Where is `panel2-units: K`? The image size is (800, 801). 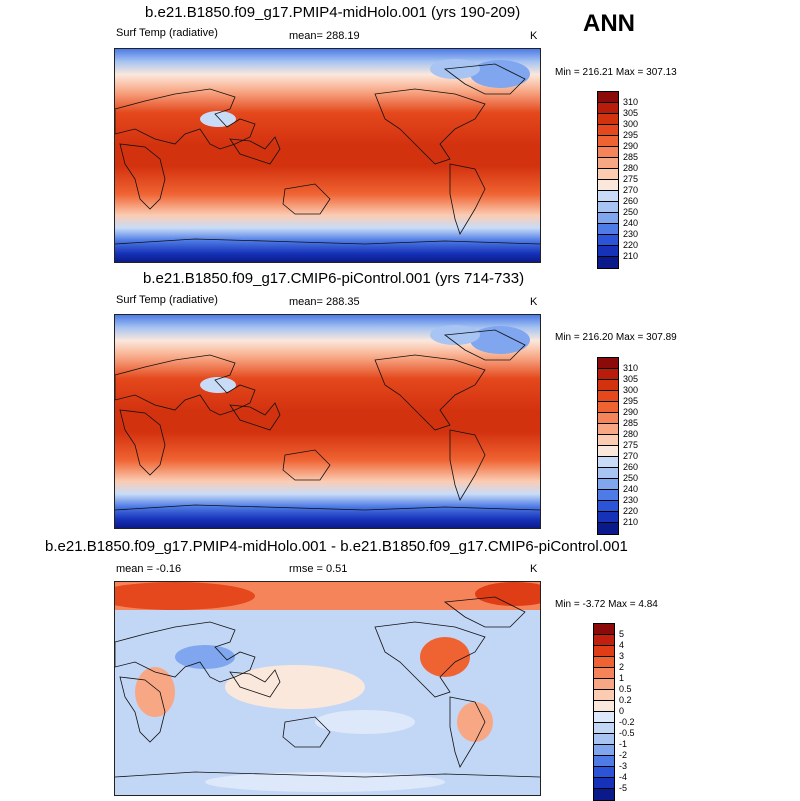
panel2-units: K is located at coordinates (534, 302).